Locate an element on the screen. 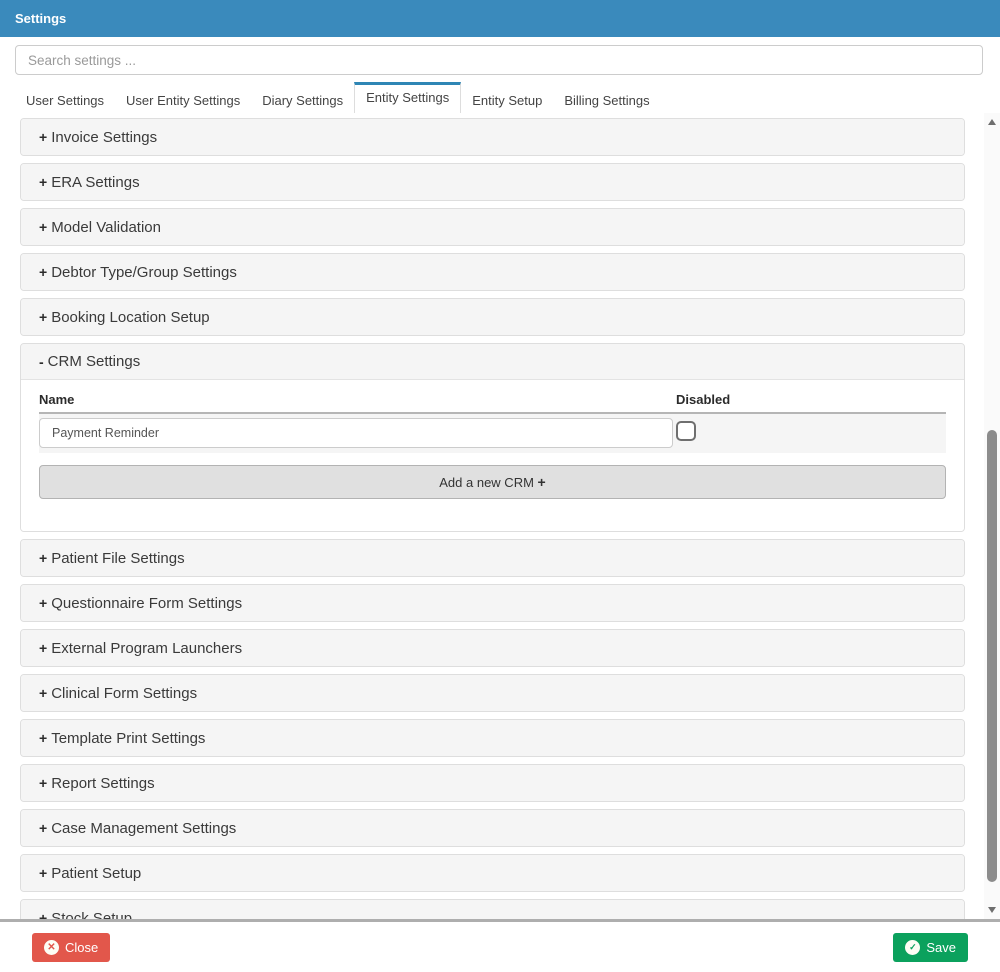  accordion-booking-location-setup: + Booking Location Setup is located at coordinates (492, 317).